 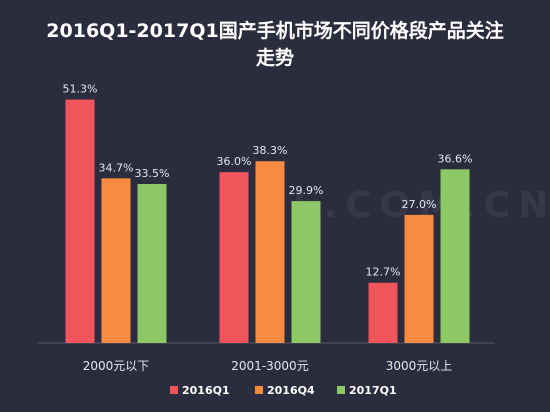 What do you see at coordinates (291, 390) in the screenshot?
I see `legend-label-2016Q4: 2016Q4` at bounding box center [291, 390].